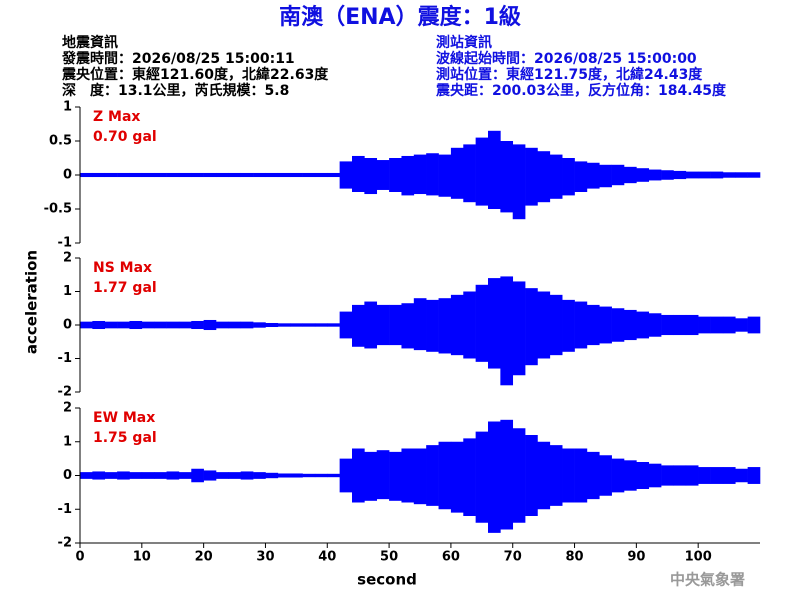 The height and width of the screenshot is (600, 800). What do you see at coordinates (67, 325) in the screenshot?
I see `y-tick-label: 0` at bounding box center [67, 325].